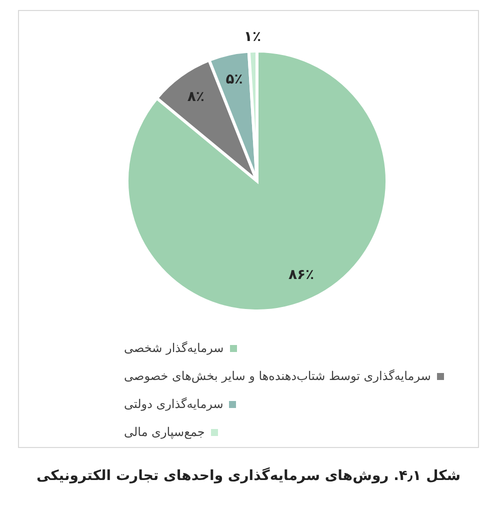  What do you see at coordinates (174, 348) in the screenshot?
I see `legend-label: سرمایه‌گذار شخصی` at bounding box center [174, 348].